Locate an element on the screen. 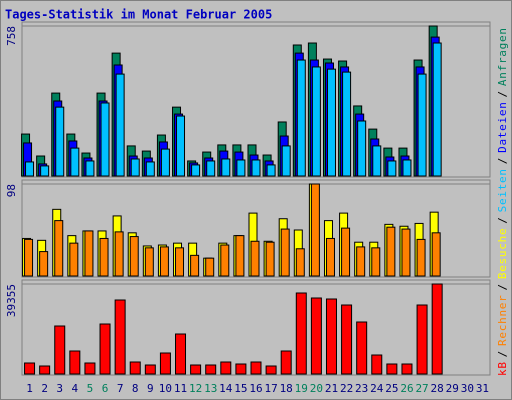 The width and height of the screenshot is (512, 400). x-tick-label: 19 is located at coordinates (301, 388).